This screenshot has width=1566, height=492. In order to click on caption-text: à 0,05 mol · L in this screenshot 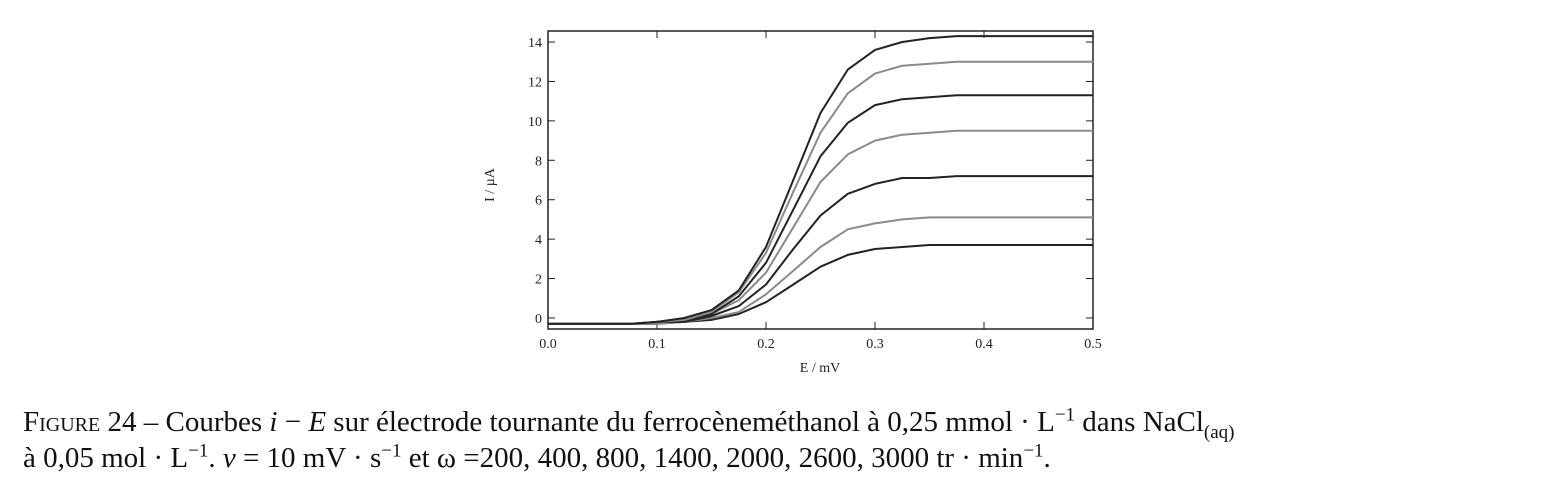, I will do `click(106, 458)`.